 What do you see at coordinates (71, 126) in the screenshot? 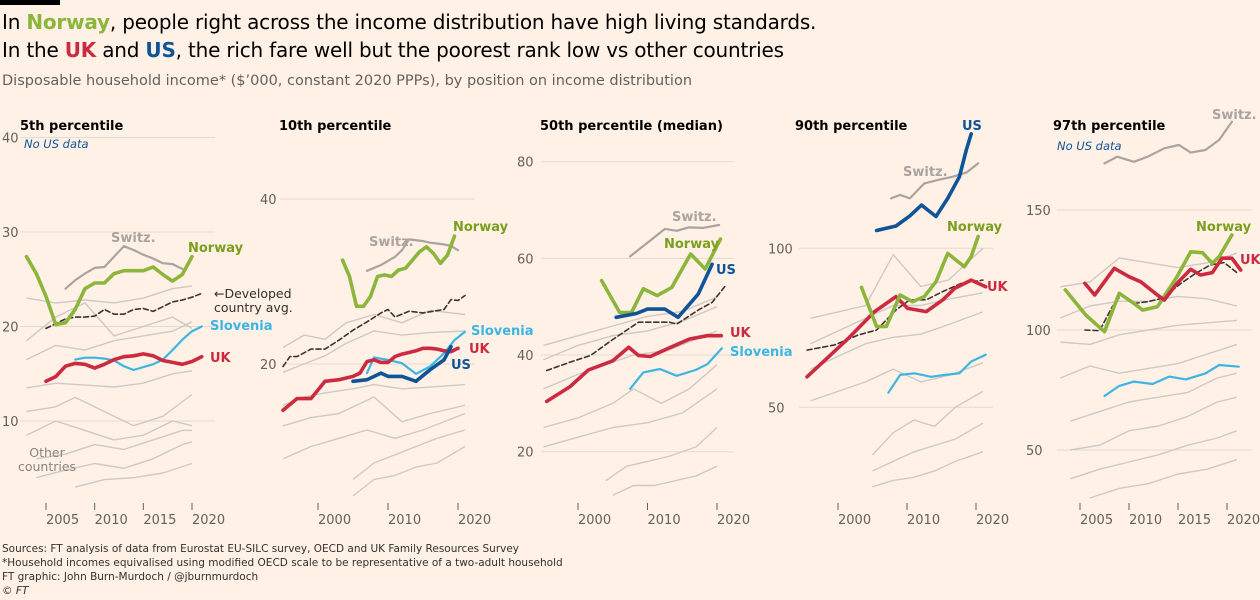
I see `panel-title: 5th percentile` at bounding box center [71, 126].